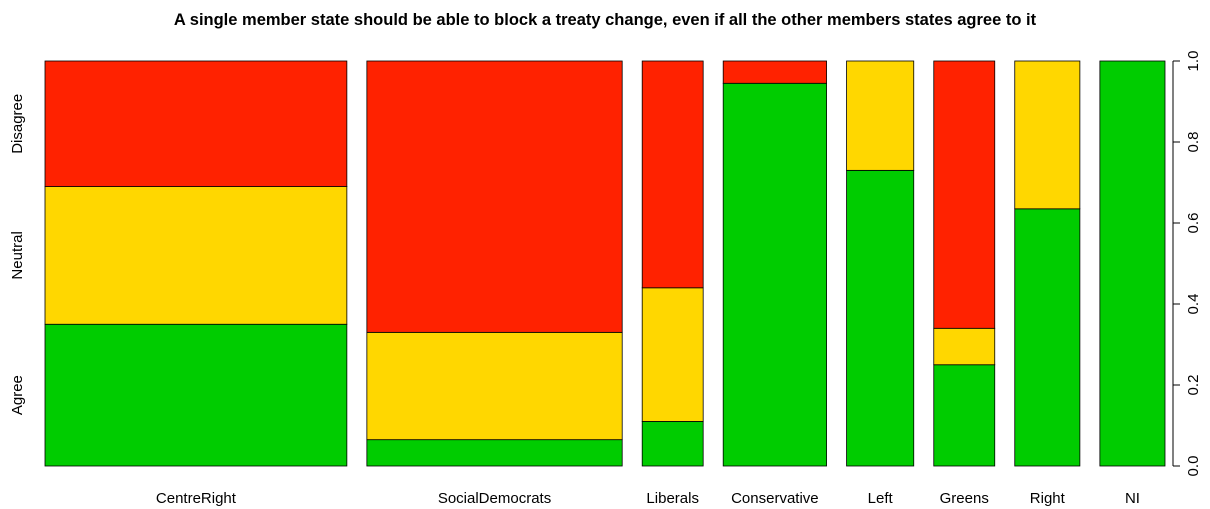 The height and width of the screenshot is (509, 1210). I want to click on mosaic-cell-centreright-disagree, so click(196, 123).